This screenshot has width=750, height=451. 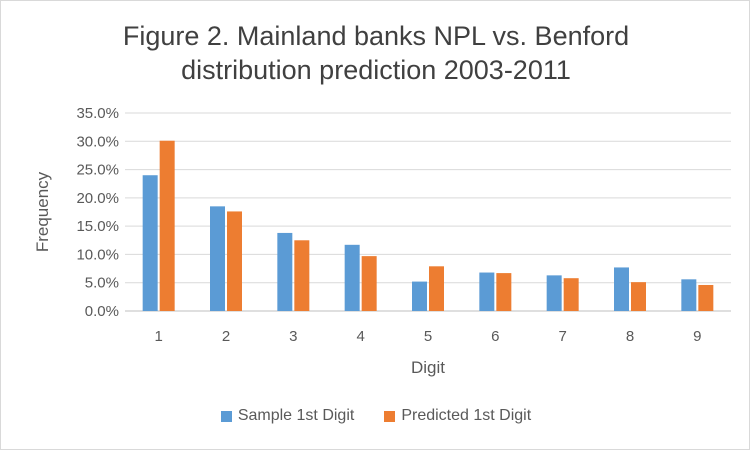 I want to click on y-tick-label: 5.0%, so click(x=102, y=283).